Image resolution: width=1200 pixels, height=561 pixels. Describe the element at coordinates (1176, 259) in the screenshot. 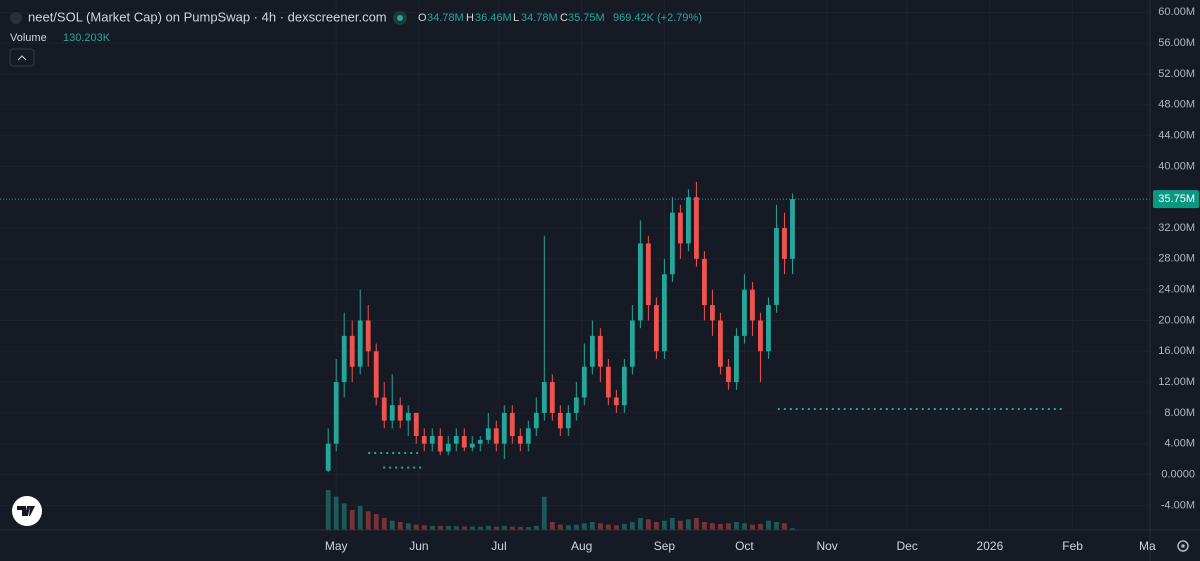

I see `y-tick-label: 28.00M` at that location.